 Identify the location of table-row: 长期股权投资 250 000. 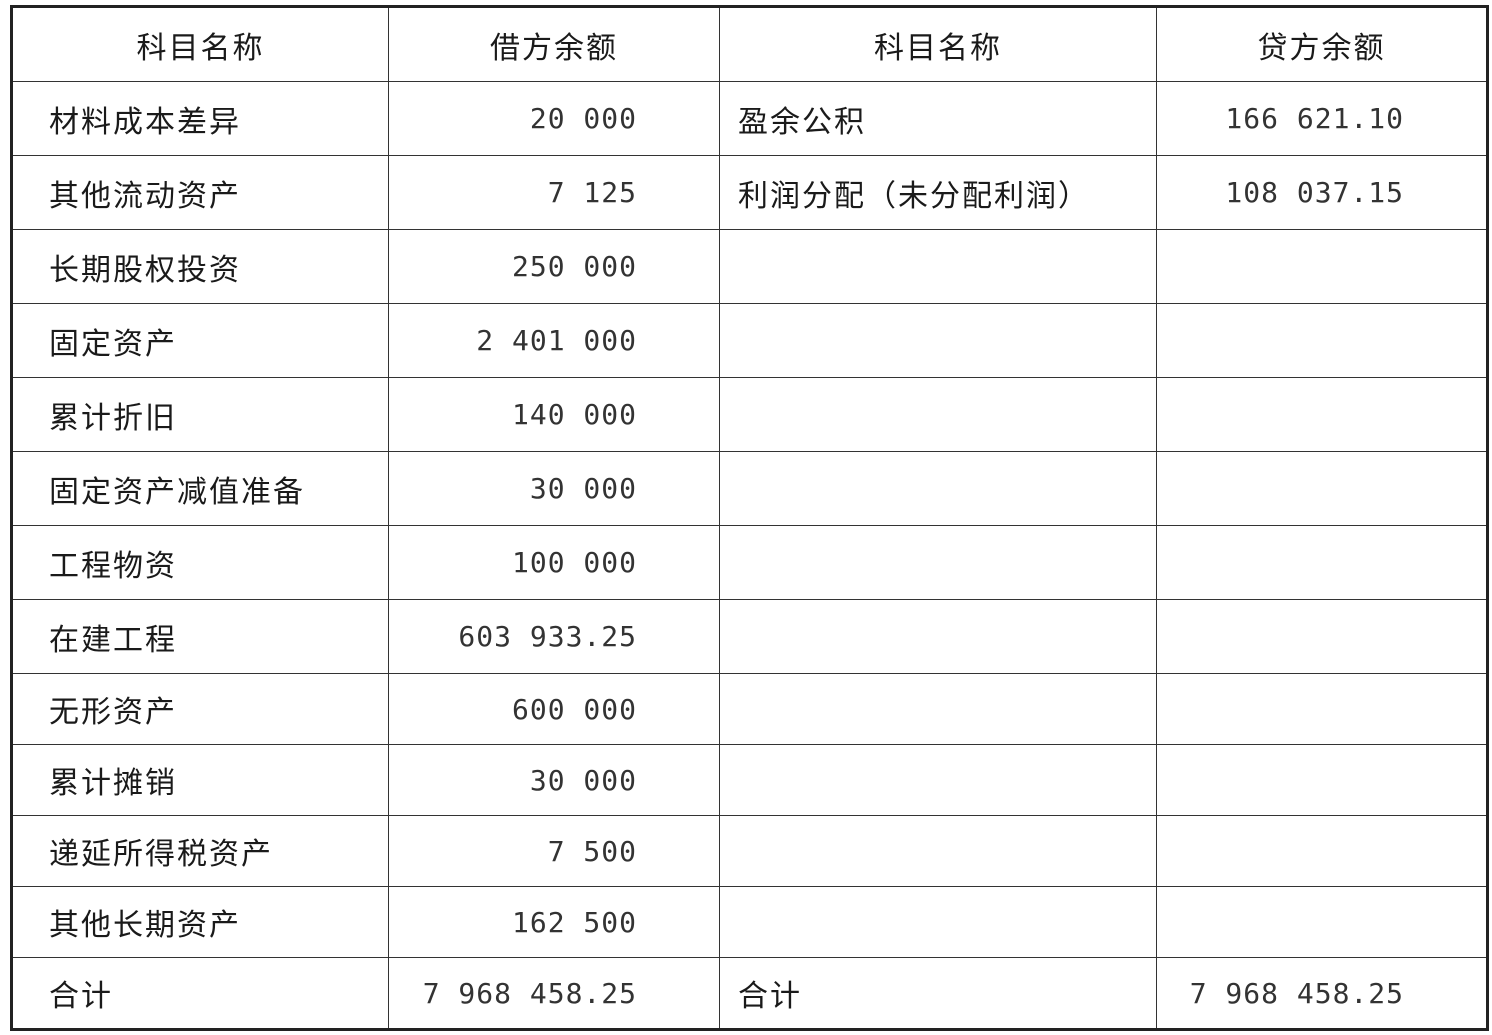
(749, 266).